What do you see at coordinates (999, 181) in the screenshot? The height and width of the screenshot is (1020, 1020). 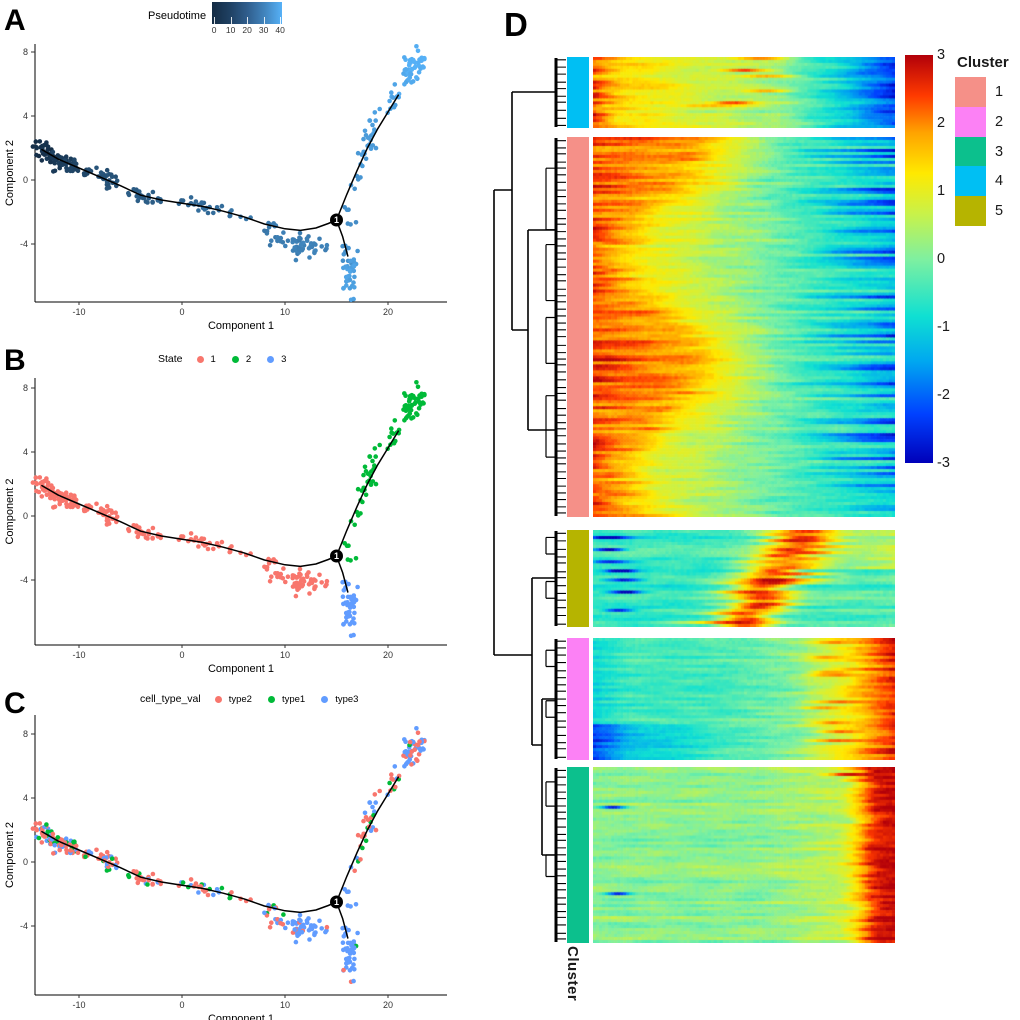 I see `cluster-legend-label: 4` at bounding box center [999, 181].